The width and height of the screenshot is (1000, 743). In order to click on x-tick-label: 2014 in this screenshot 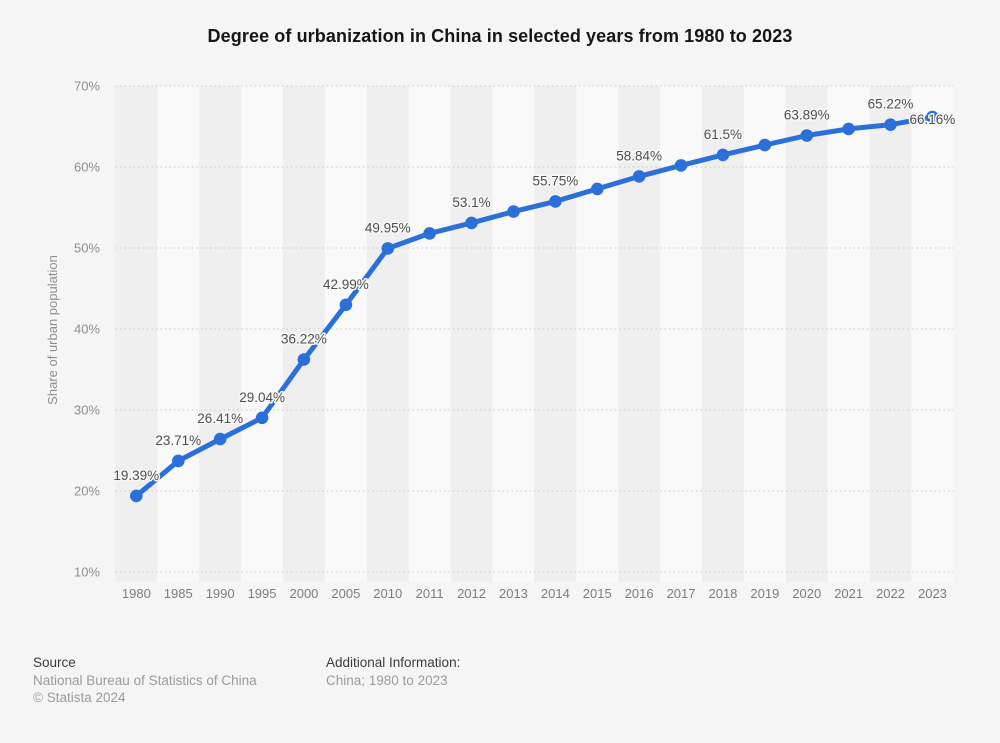, I will do `click(555, 593)`.